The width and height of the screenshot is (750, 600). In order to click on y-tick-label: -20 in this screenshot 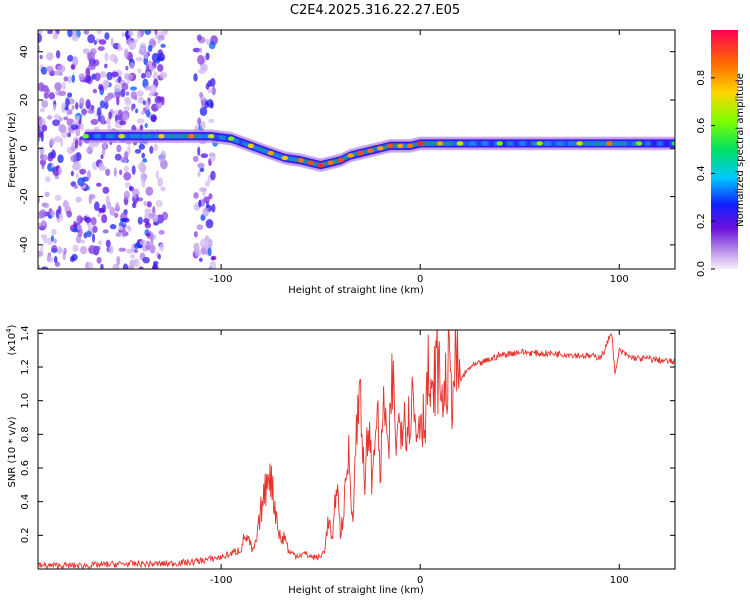, I will do `click(24, 196)`.